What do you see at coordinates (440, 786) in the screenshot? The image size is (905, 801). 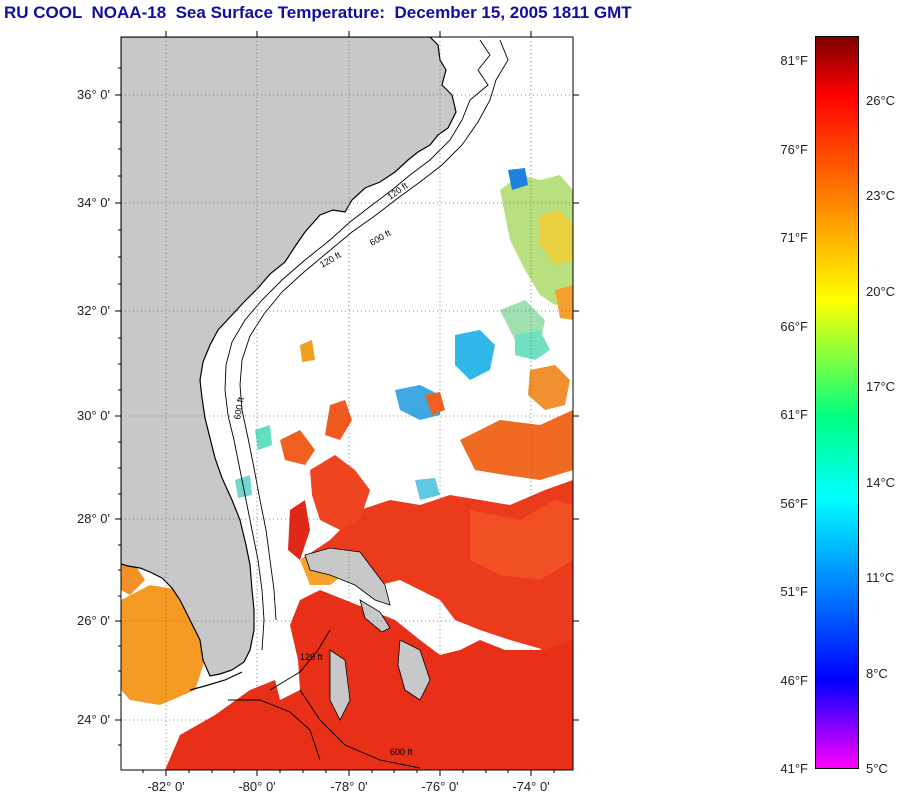 I see `lon-label-76: -76° 0'` at bounding box center [440, 786].